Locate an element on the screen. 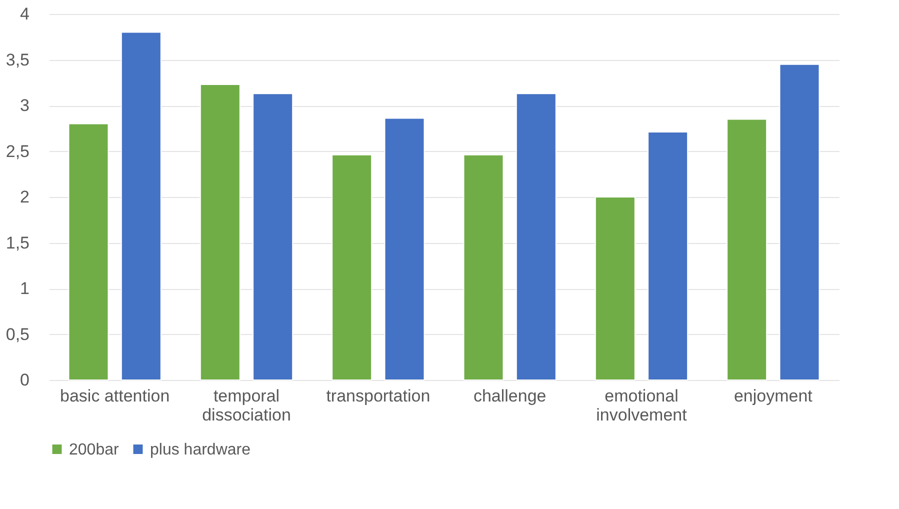  x-tick-label: basic attention is located at coordinates (115, 396).